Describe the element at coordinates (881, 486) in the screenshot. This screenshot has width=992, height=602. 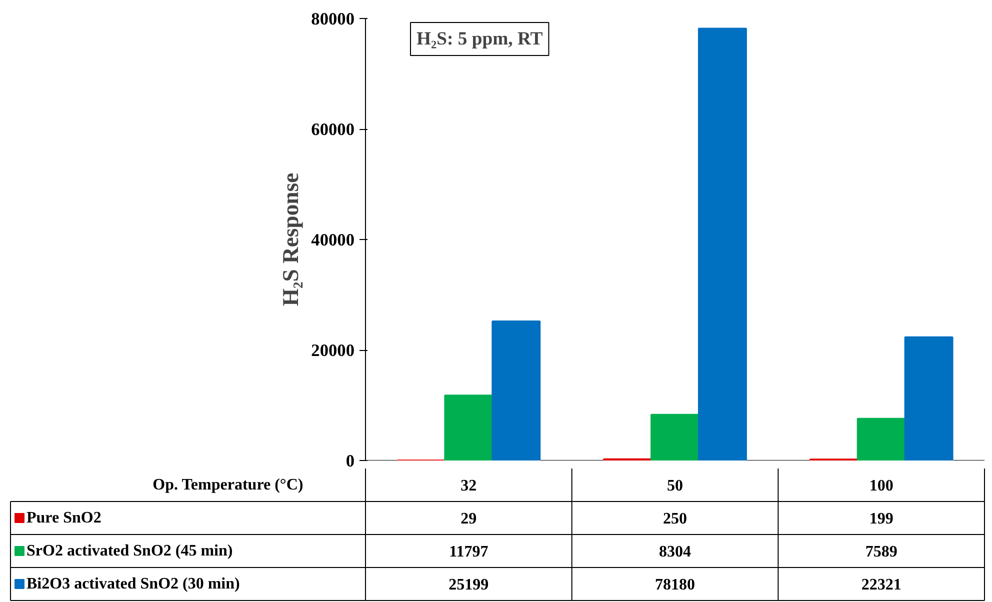
I see `x-tick-label: 100` at that location.